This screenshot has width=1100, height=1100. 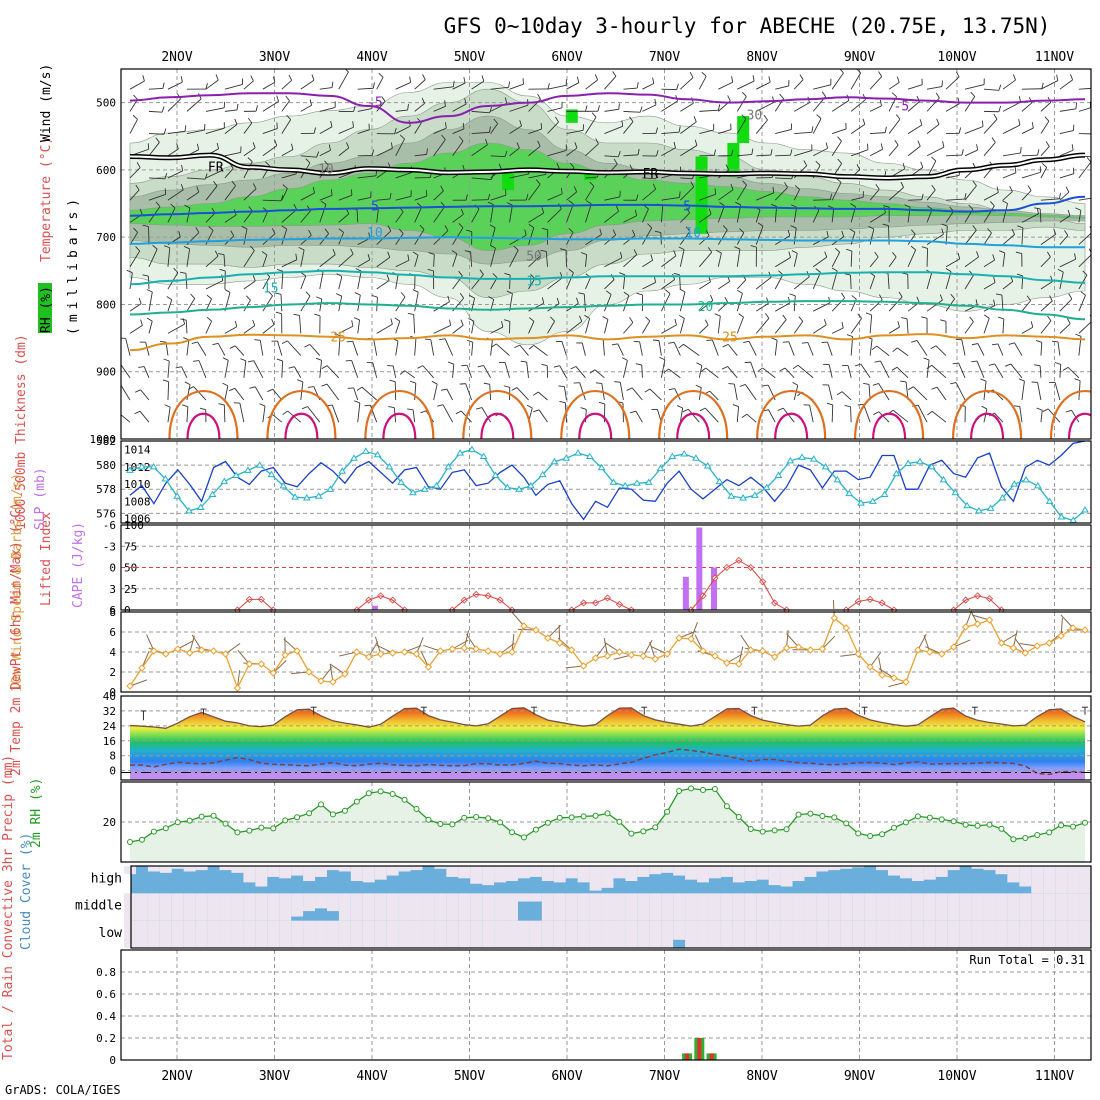 What do you see at coordinates (619, 585) in the screenshot?
I see `li-line` at bounding box center [619, 585].